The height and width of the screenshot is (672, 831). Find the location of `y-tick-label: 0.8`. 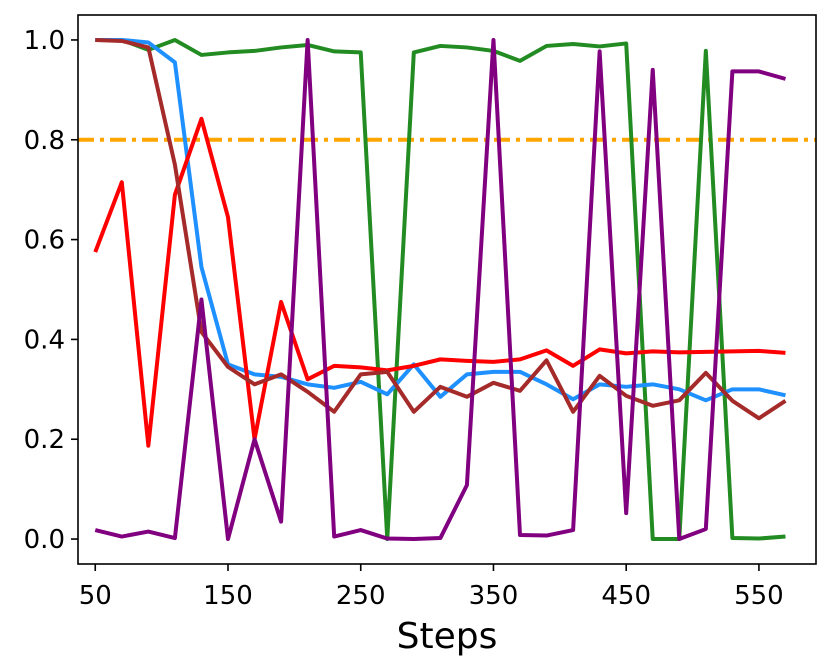

y-tick-label: 0.8 is located at coordinates (44, 141).